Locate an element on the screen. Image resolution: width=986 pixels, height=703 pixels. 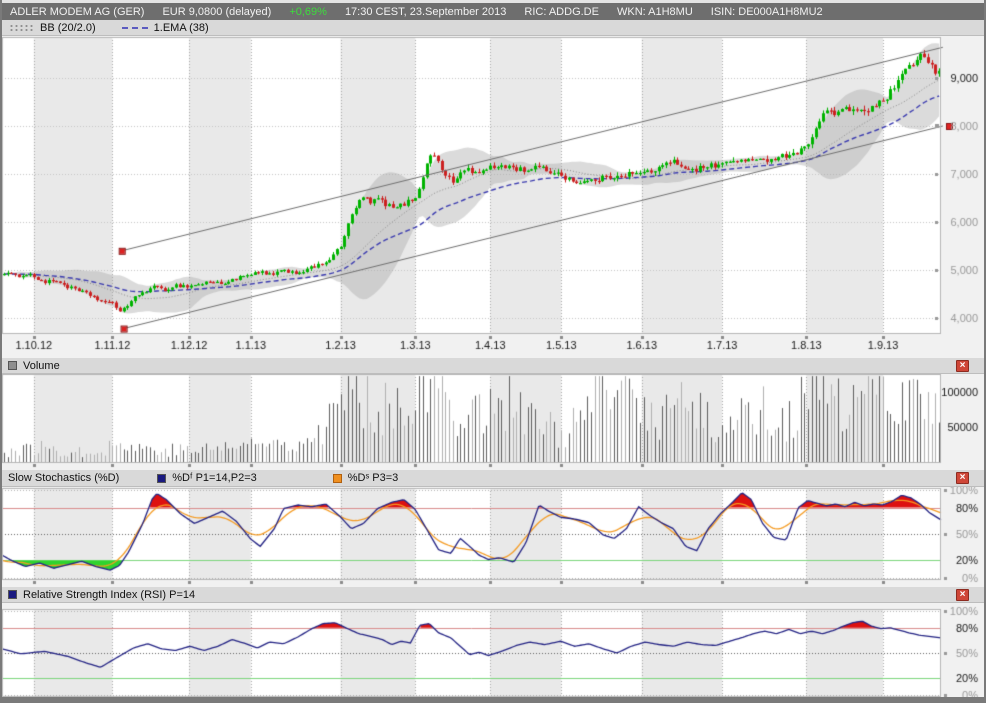
stochastics-slow-icon is located at coordinates (337, 478).